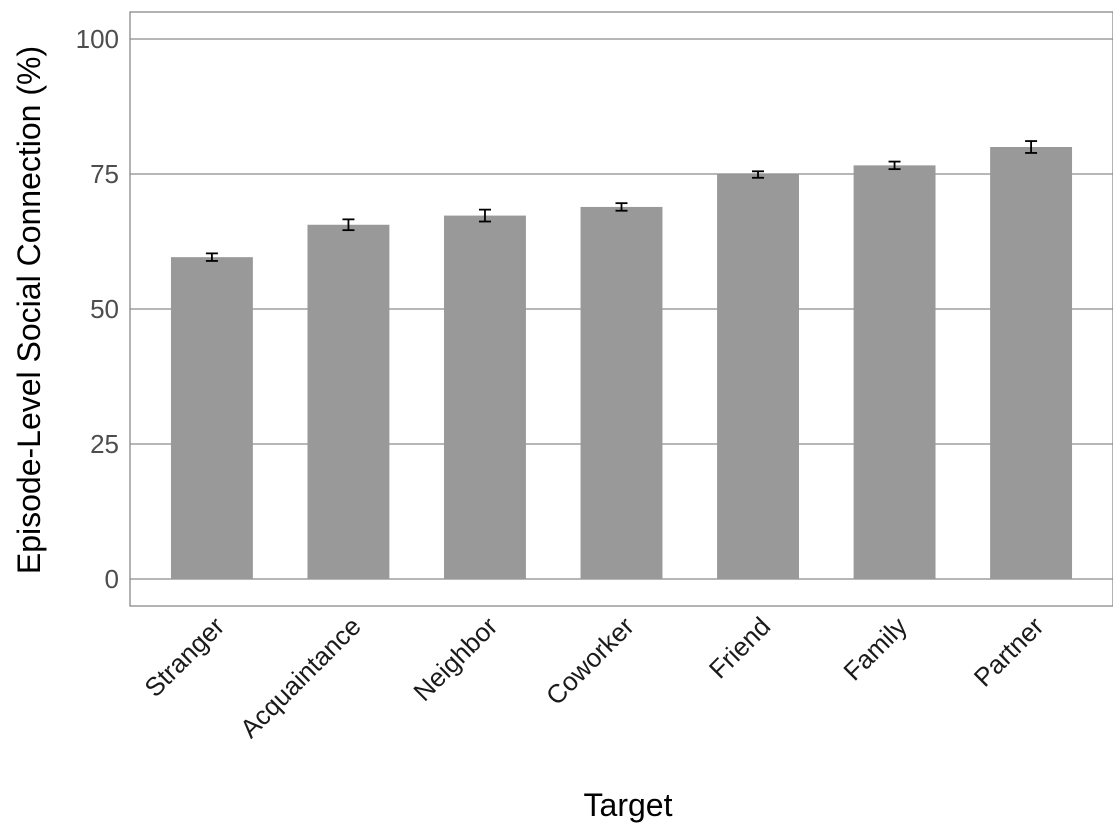 This screenshot has width=1113, height=825. Describe the element at coordinates (621, 201) in the screenshot. I see `error-bars` at that location.